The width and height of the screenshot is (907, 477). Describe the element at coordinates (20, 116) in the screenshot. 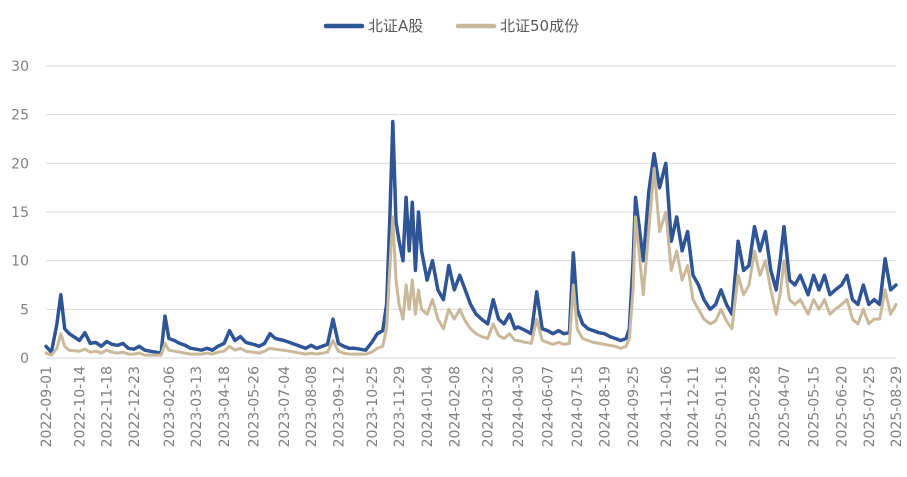

I see `y-tick-label: 25` at that location.